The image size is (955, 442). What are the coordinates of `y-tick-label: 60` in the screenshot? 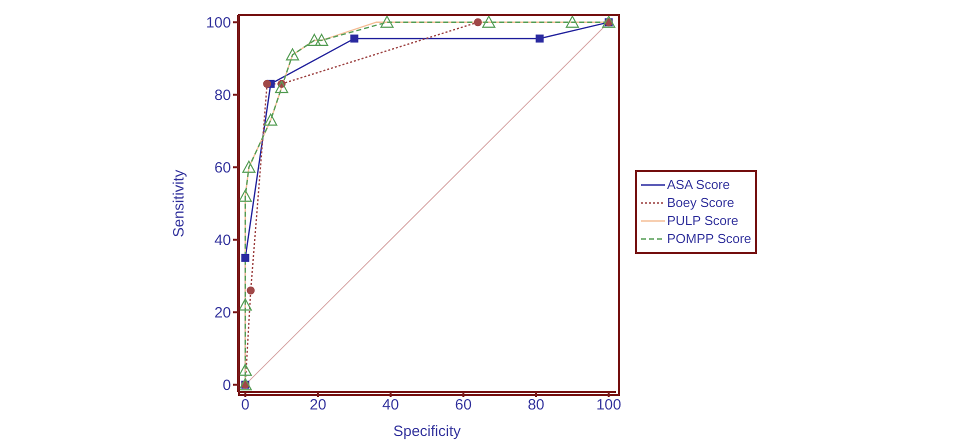 It's located at (222, 168).